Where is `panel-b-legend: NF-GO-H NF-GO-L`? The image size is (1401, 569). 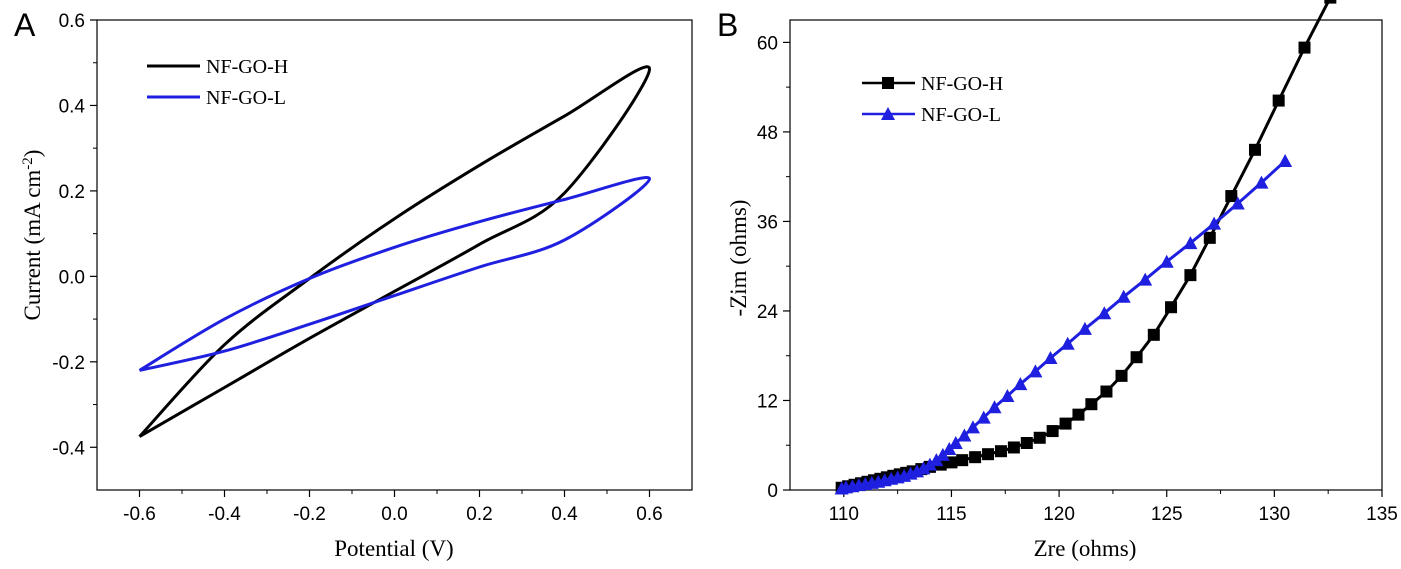 panel-b-legend: NF-GO-H NF-GO-L is located at coordinates (932, 99).